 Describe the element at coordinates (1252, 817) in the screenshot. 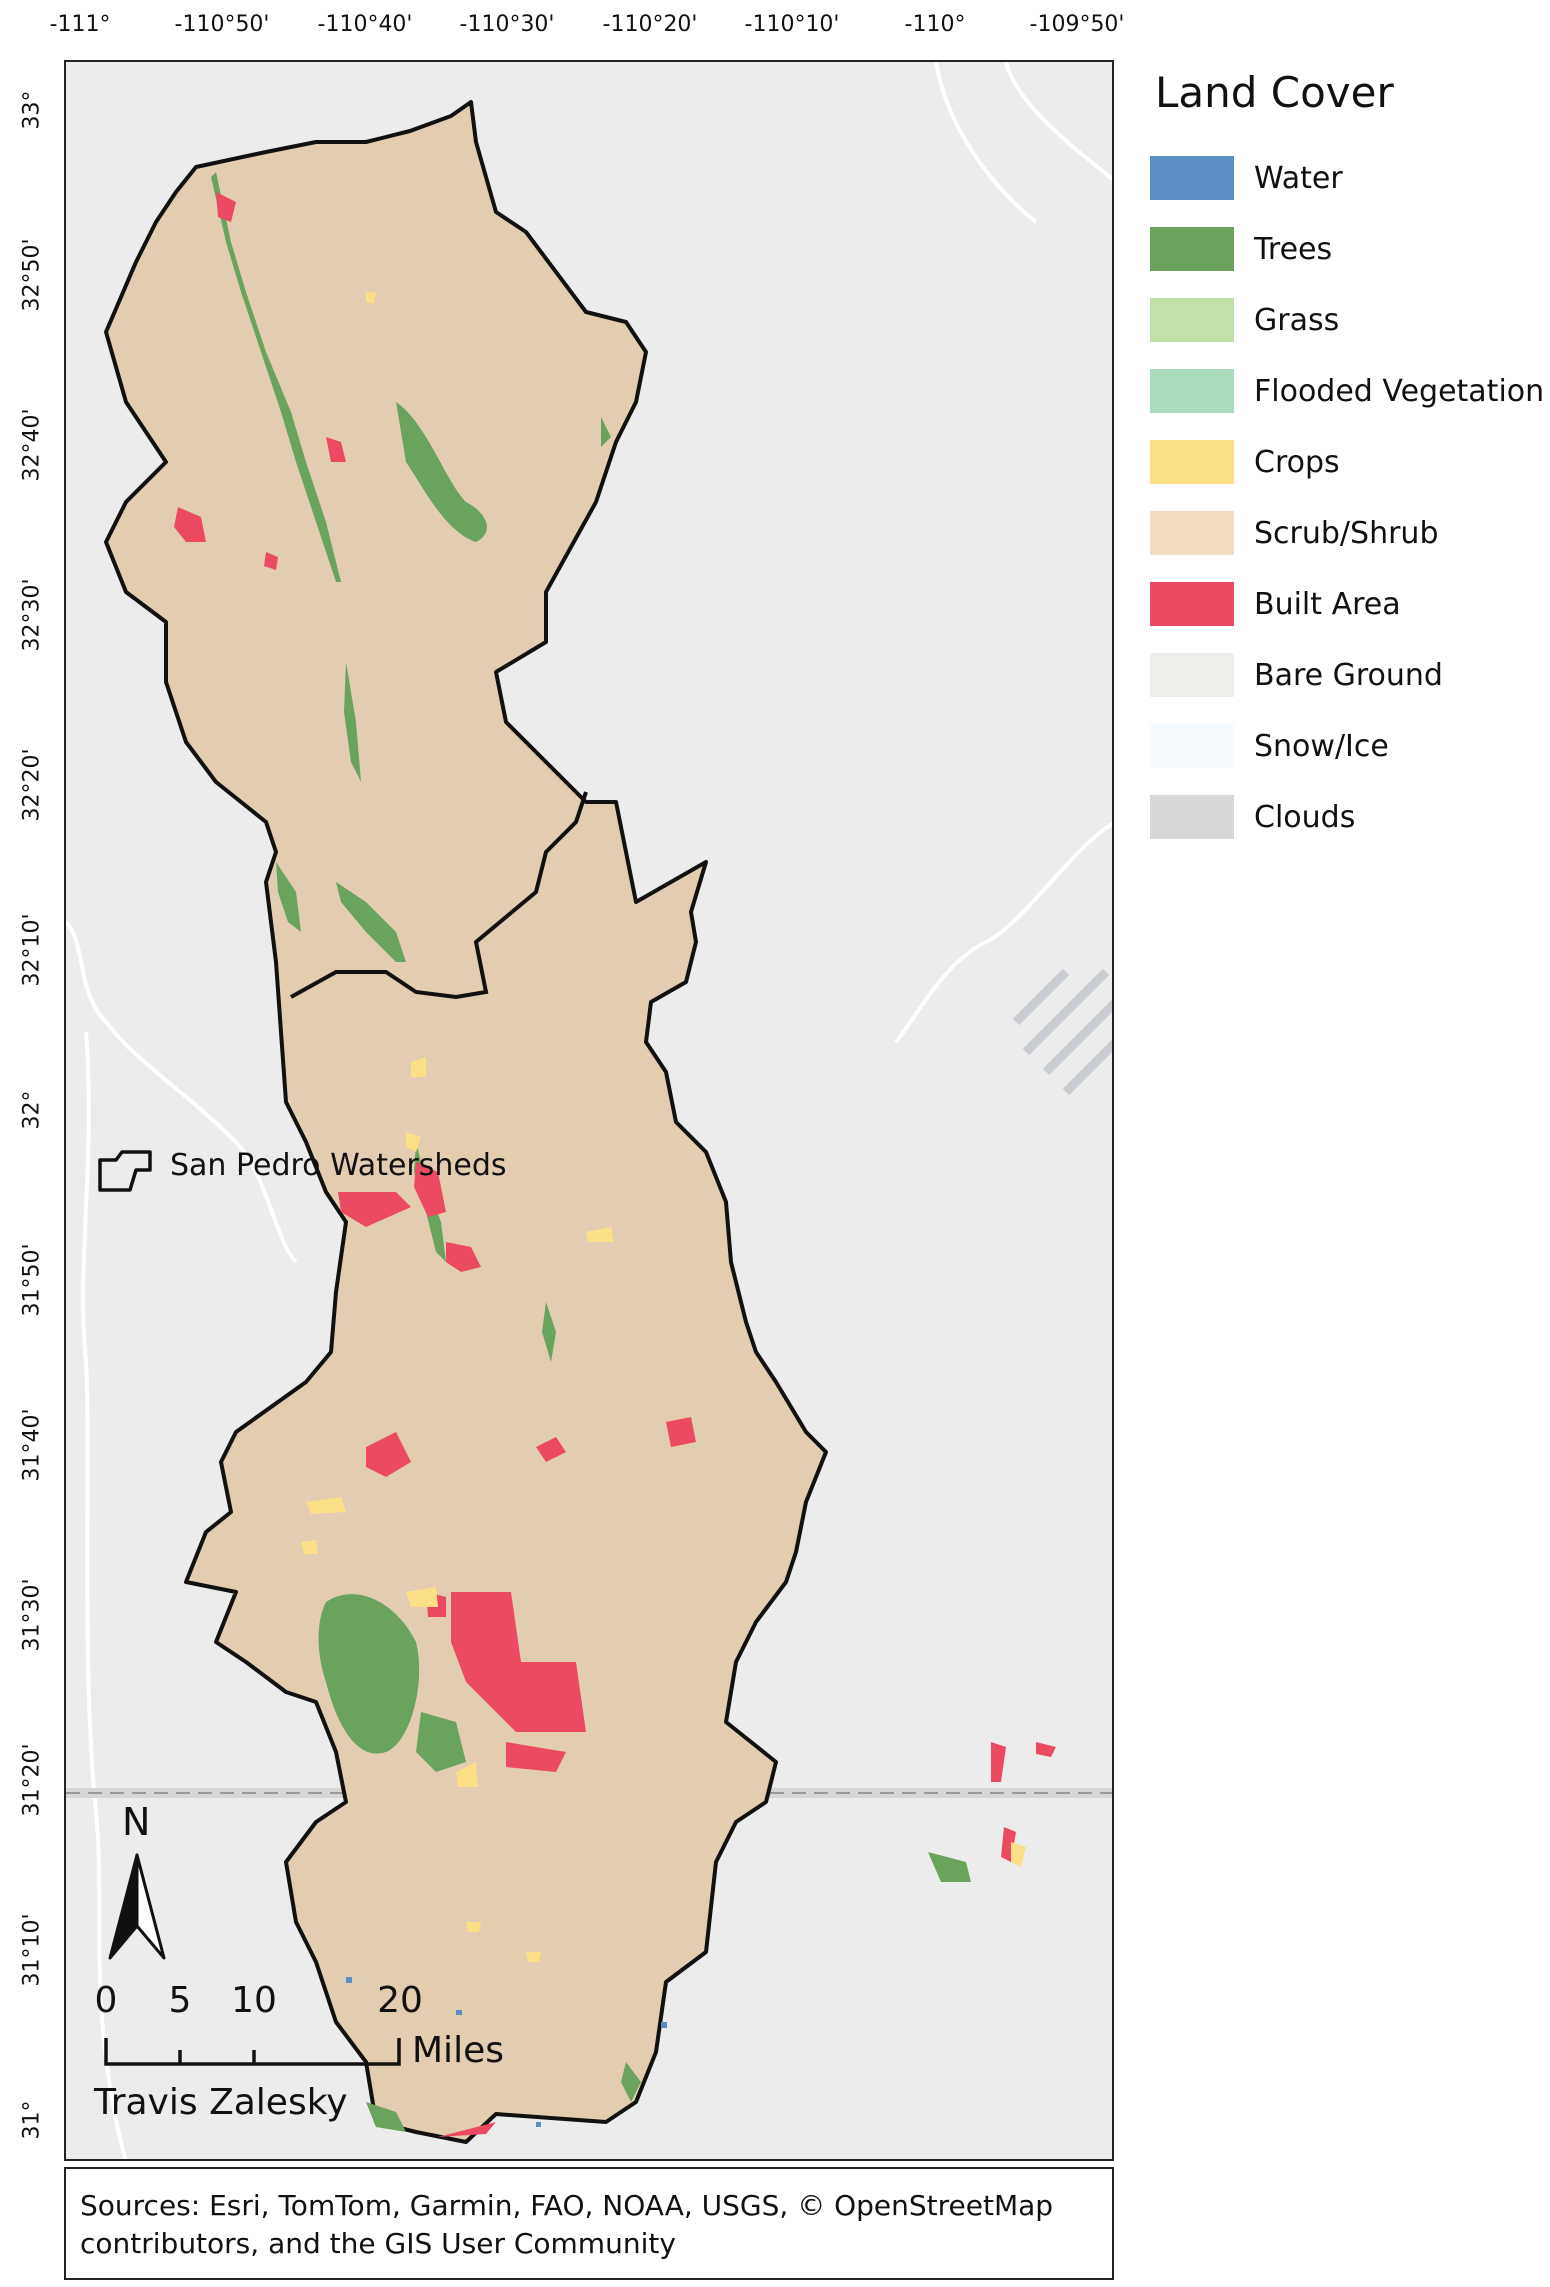

I see `legend-item-clouds: Clouds` at that location.